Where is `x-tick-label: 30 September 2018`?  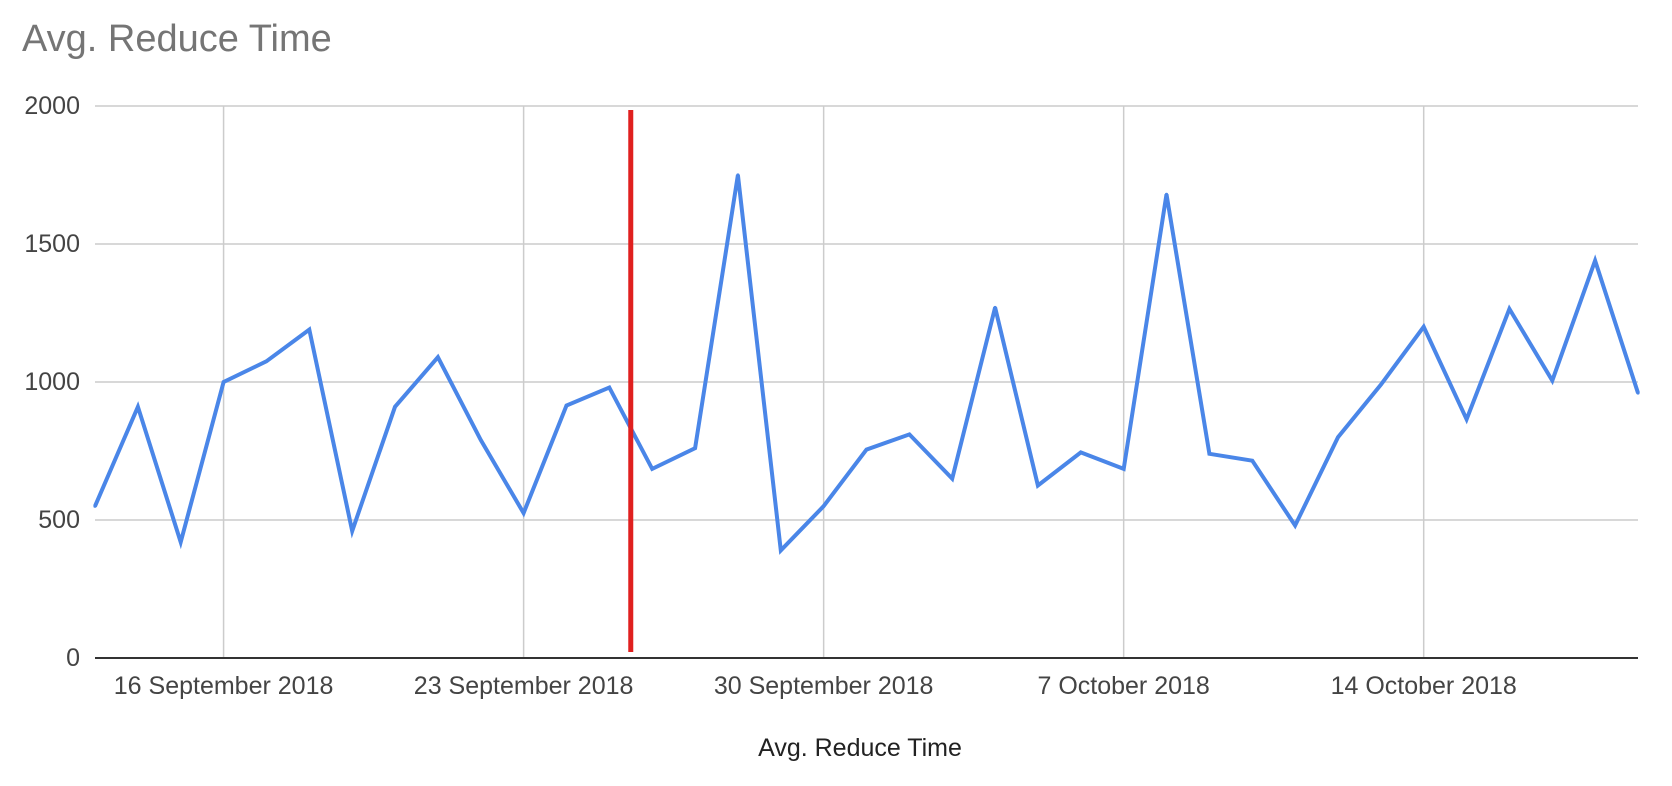
x-tick-label: 30 September 2018 is located at coordinates (824, 686).